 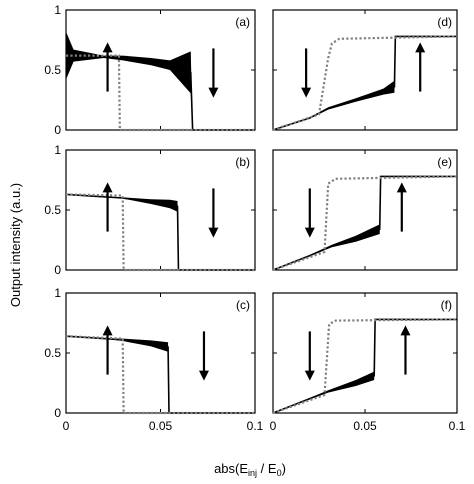 I want to click on panel-2: (d), so click(x=365, y=70).